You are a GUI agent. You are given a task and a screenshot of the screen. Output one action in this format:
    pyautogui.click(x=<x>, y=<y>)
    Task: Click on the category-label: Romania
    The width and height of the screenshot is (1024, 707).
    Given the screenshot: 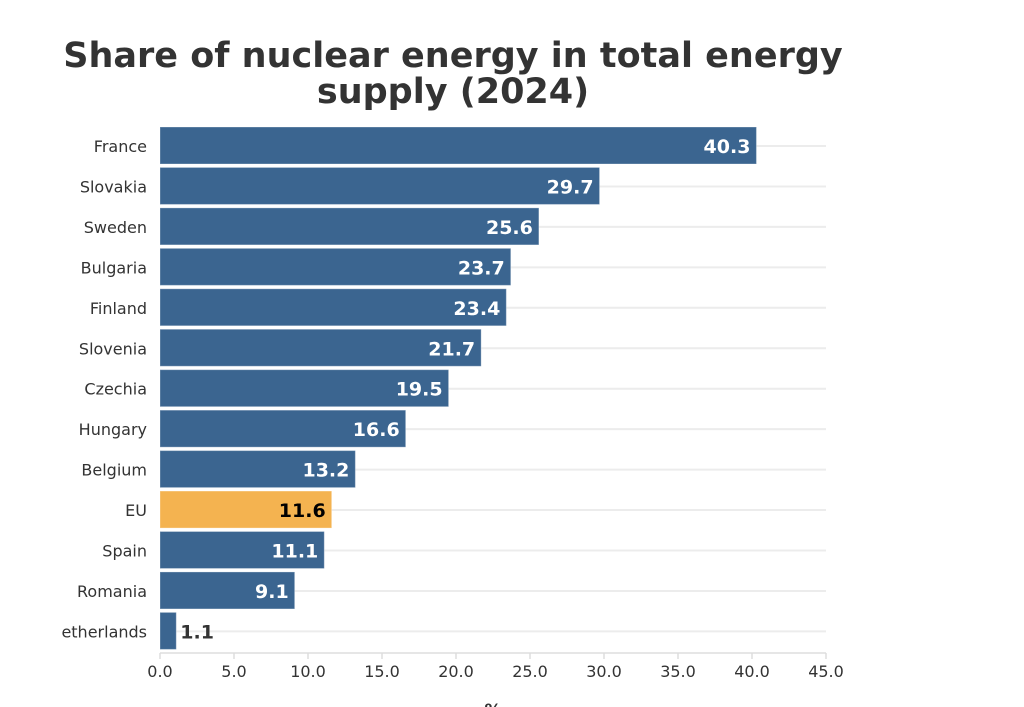 What is the action you would take?
    pyautogui.click(x=112, y=591)
    